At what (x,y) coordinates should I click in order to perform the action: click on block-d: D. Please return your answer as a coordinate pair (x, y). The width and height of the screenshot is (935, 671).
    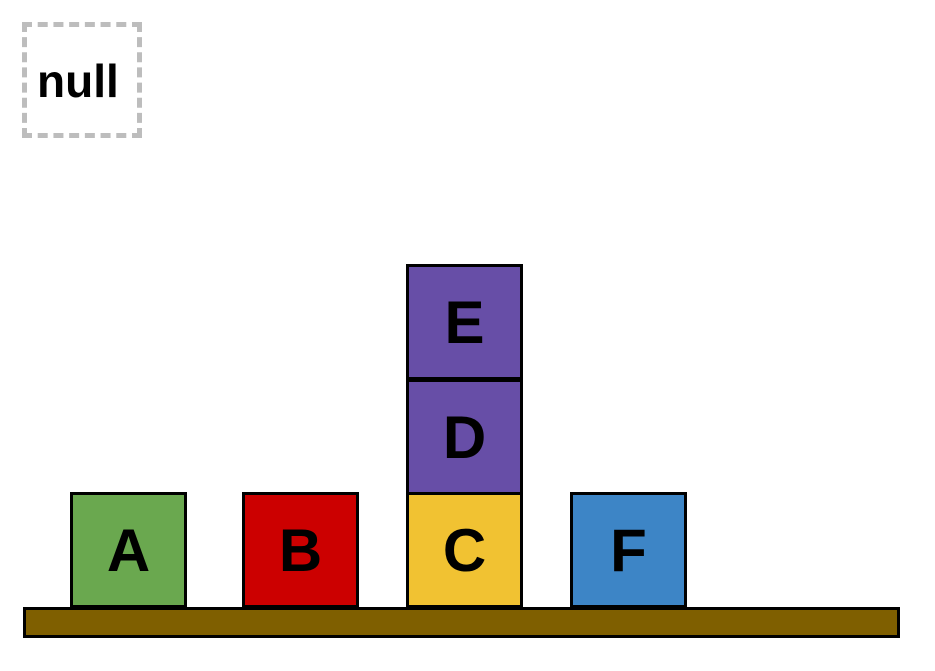
    Looking at the image, I should click on (464, 437).